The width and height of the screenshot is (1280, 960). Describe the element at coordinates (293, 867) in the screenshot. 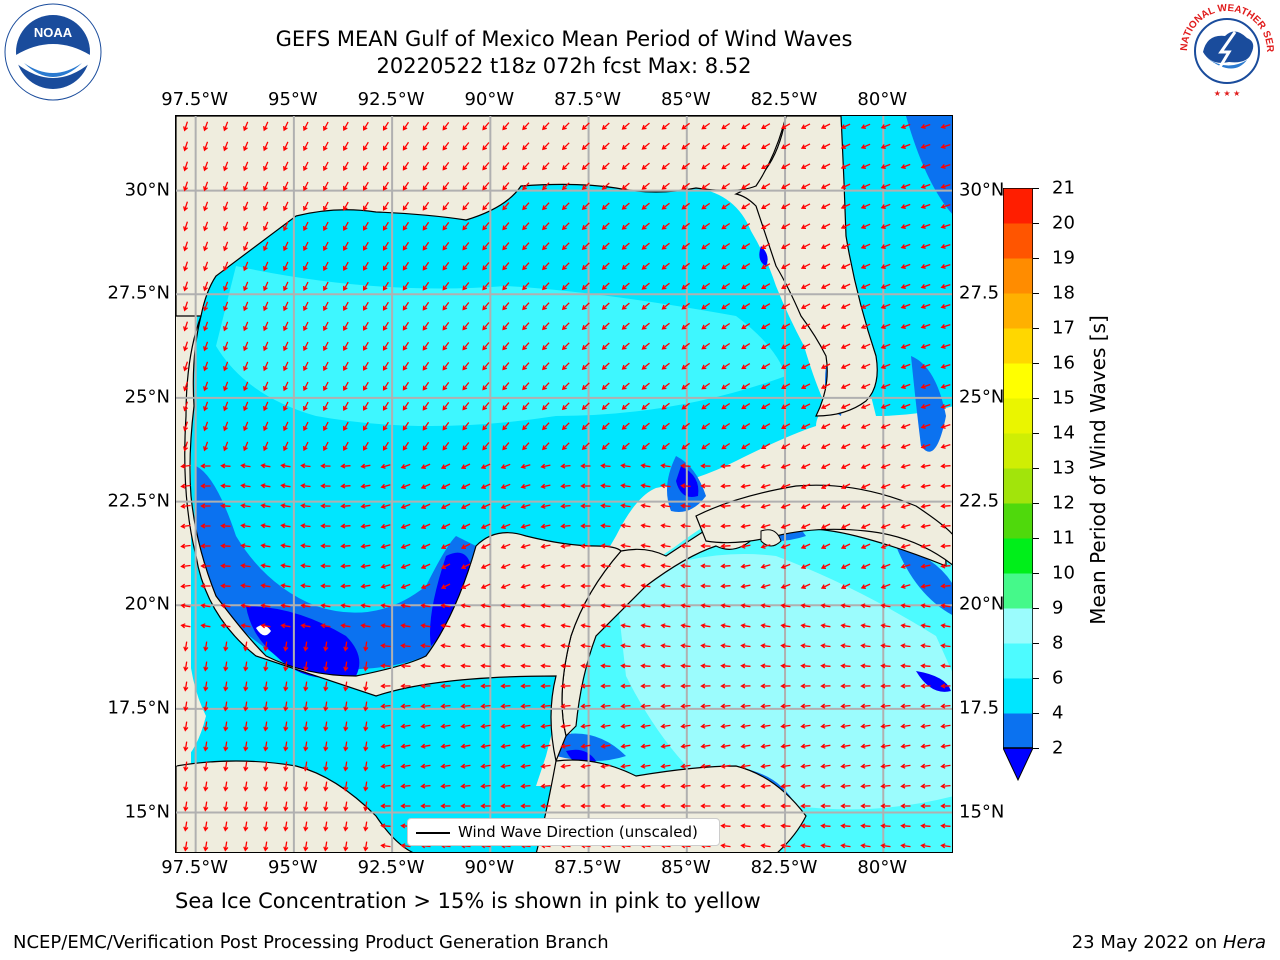

I see `lon-label-bottom: 95°W` at that location.